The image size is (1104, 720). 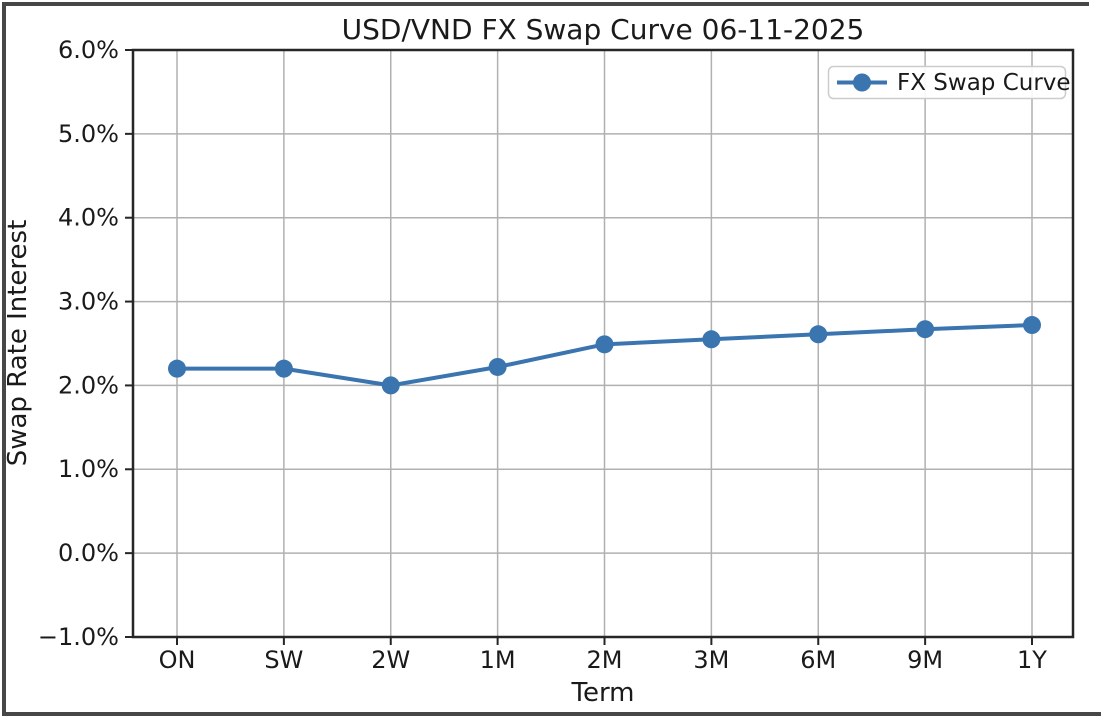 What do you see at coordinates (925, 660) in the screenshot?
I see `x-tick-label: 9M` at bounding box center [925, 660].